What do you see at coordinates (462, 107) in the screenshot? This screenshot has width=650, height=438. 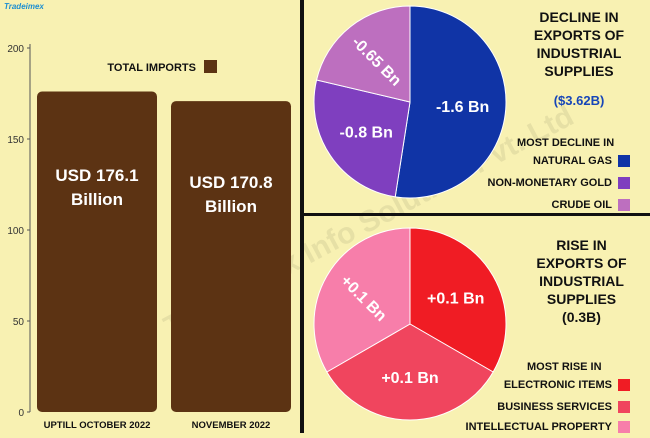 I see `pie-slice-label: -1.6 Bn` at bounding box center [462, 107].